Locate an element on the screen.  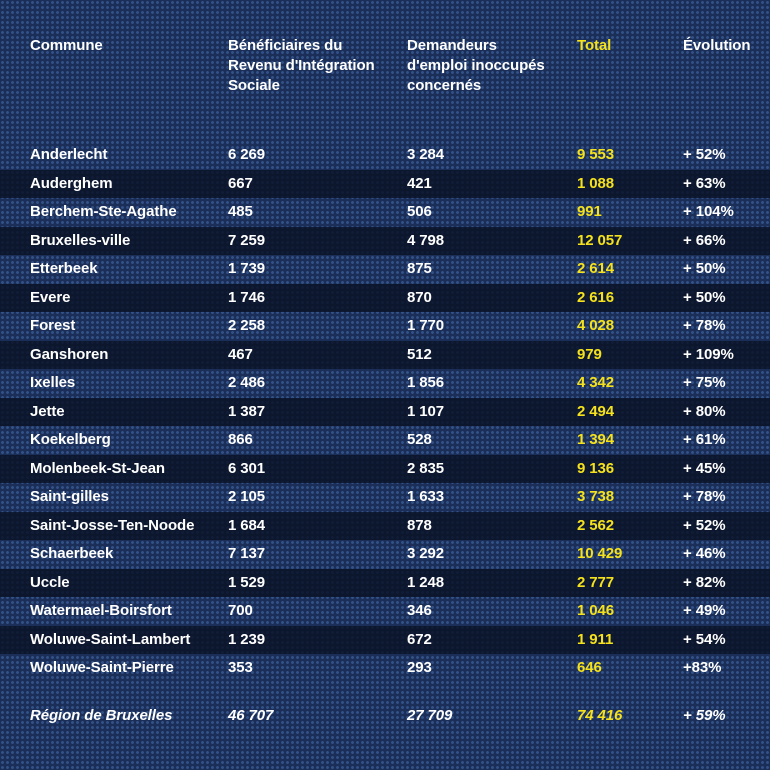
cell-commune: Saint-gilles is located at coordinates (69, 496).